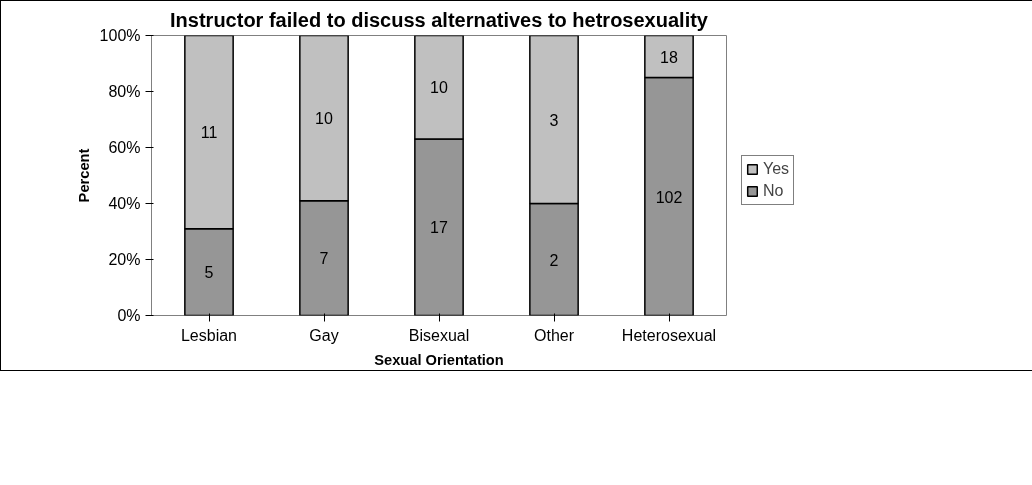 The width and height of the screenshot is (1032, 485). What do you see at coordinates (439, 359) in the screenshot?
I see `x-axis-title: Sexual Orientation` at bounding box center [439, 359].